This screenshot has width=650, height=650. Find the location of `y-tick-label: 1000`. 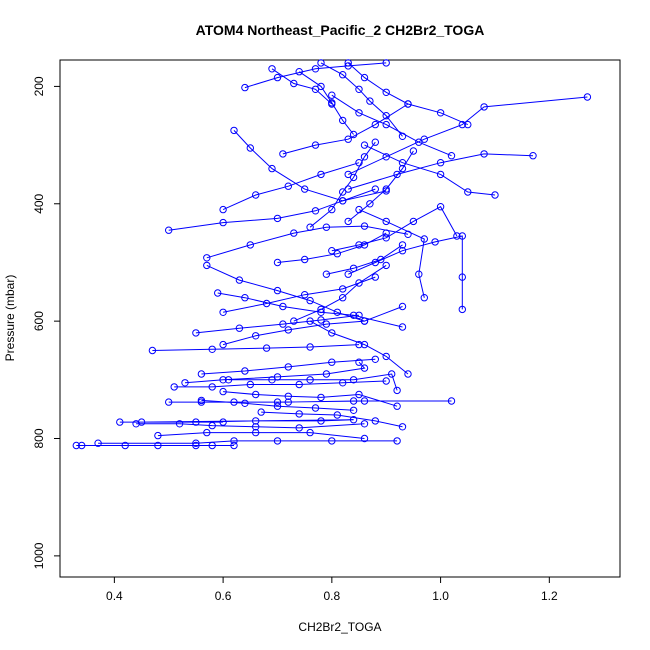

y-tick-label: 1000 is located at coordinates (39, 555).